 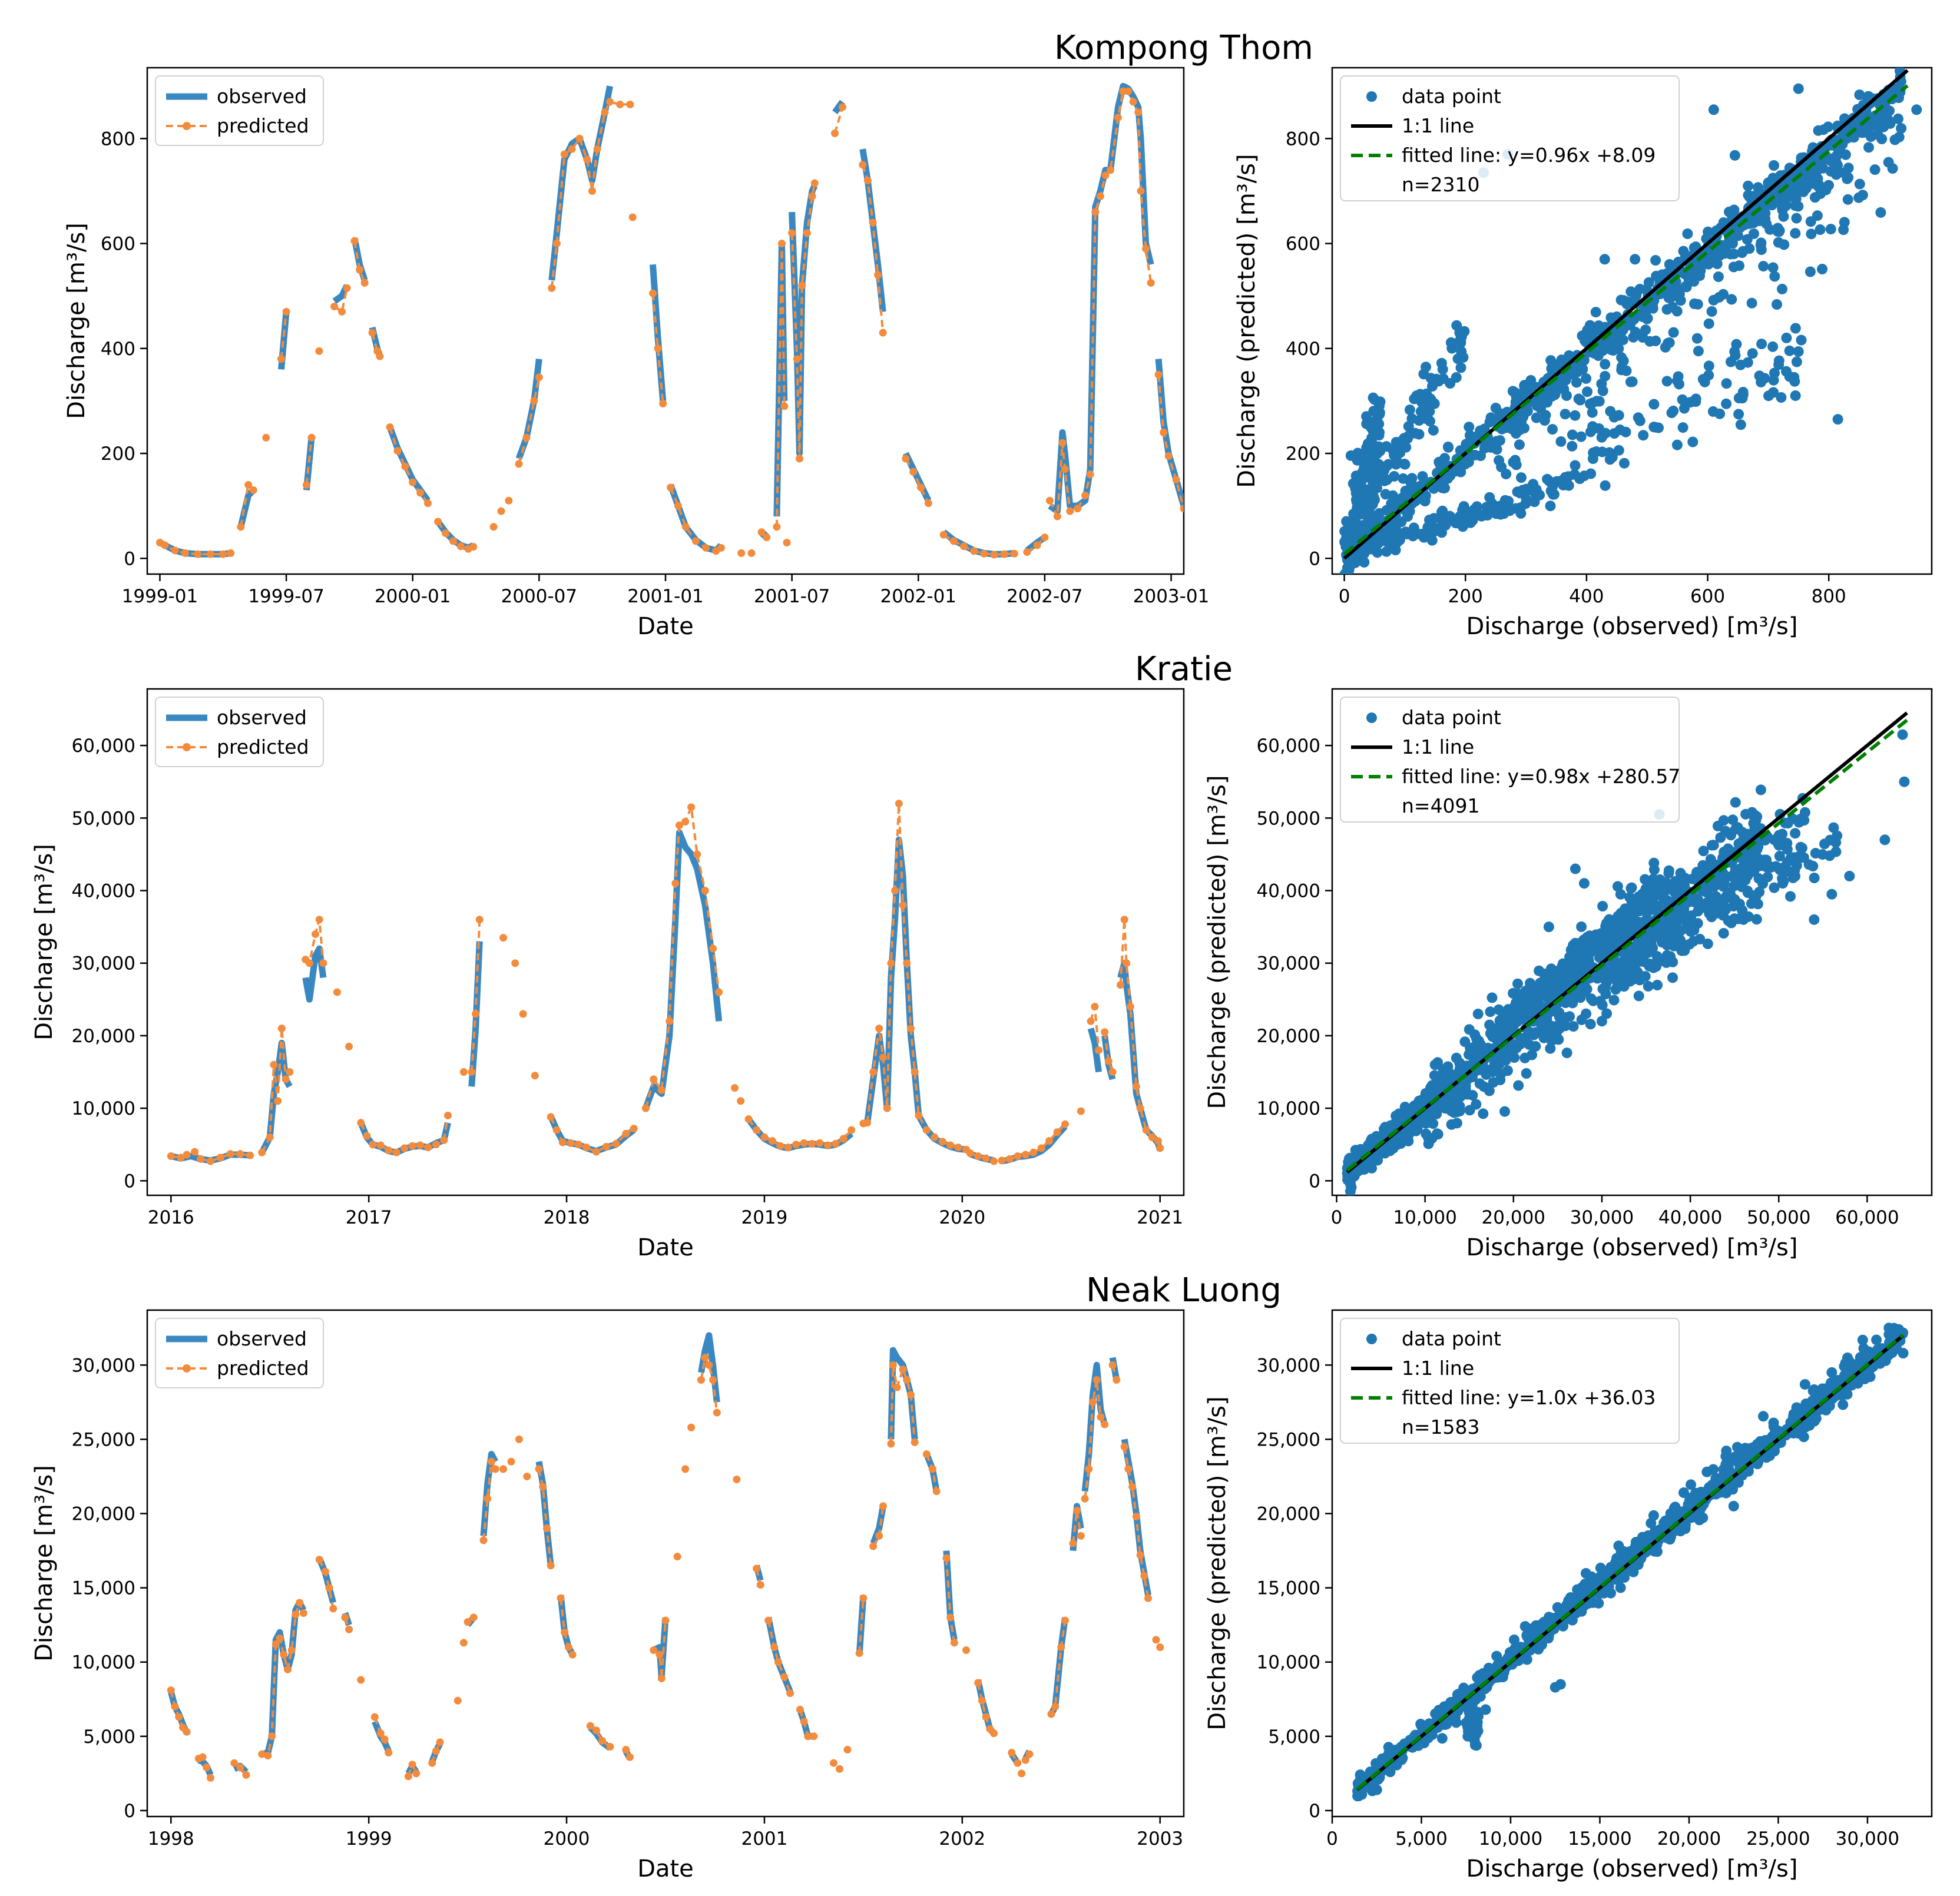 I want to click on timeseries-2-observed-line, so click(x=1077, y=1527).